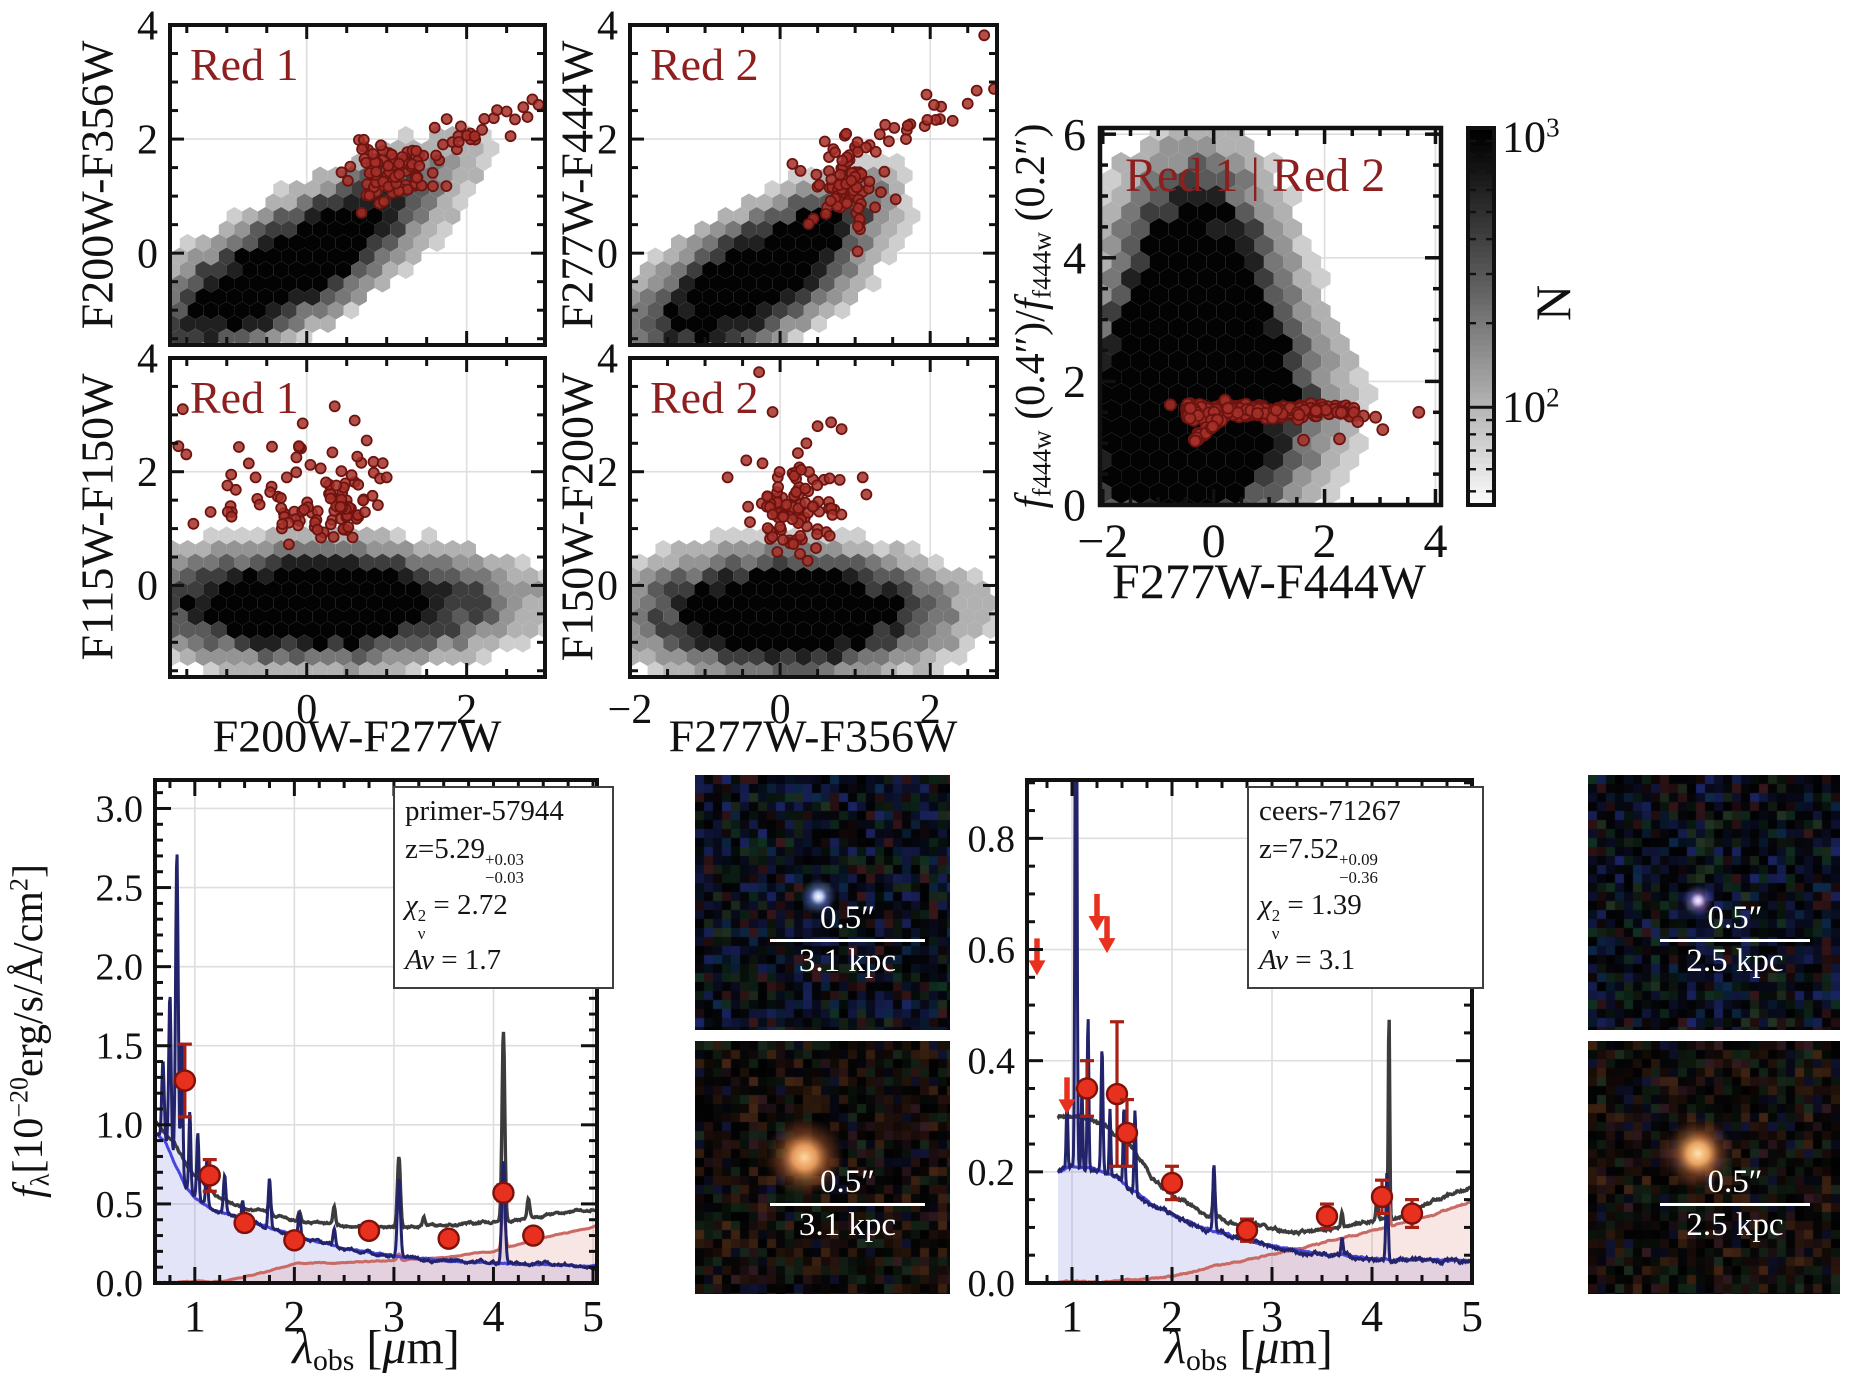 The width and height of the screenshot is (1852, 1394). What do you see at coordinates (704, 397) in the screenshot?
I see `panel-label-red2-b: Red 2` at bounding box center [704, 397].